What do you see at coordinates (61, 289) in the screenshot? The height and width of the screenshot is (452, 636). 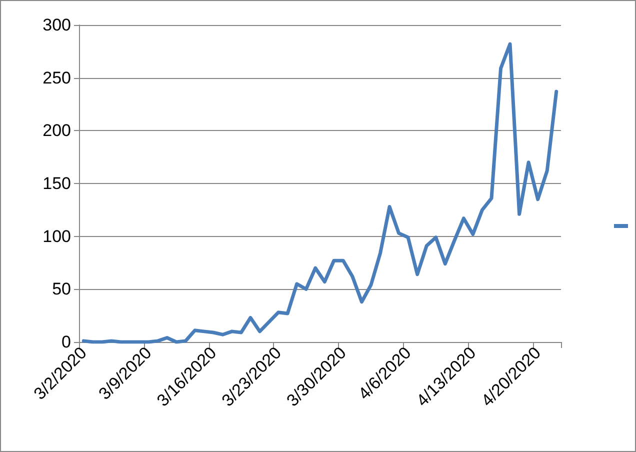 I see `y-tick-label: 50` at bounding box center [61, 289].